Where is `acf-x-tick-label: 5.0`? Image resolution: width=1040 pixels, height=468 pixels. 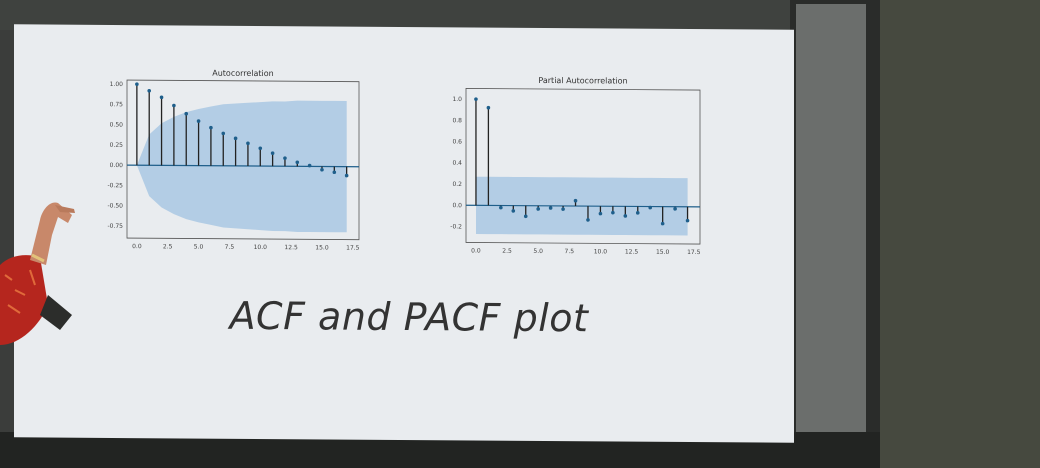 acf-x-tick-label: 5.0 is located at coordinates (199, 247).